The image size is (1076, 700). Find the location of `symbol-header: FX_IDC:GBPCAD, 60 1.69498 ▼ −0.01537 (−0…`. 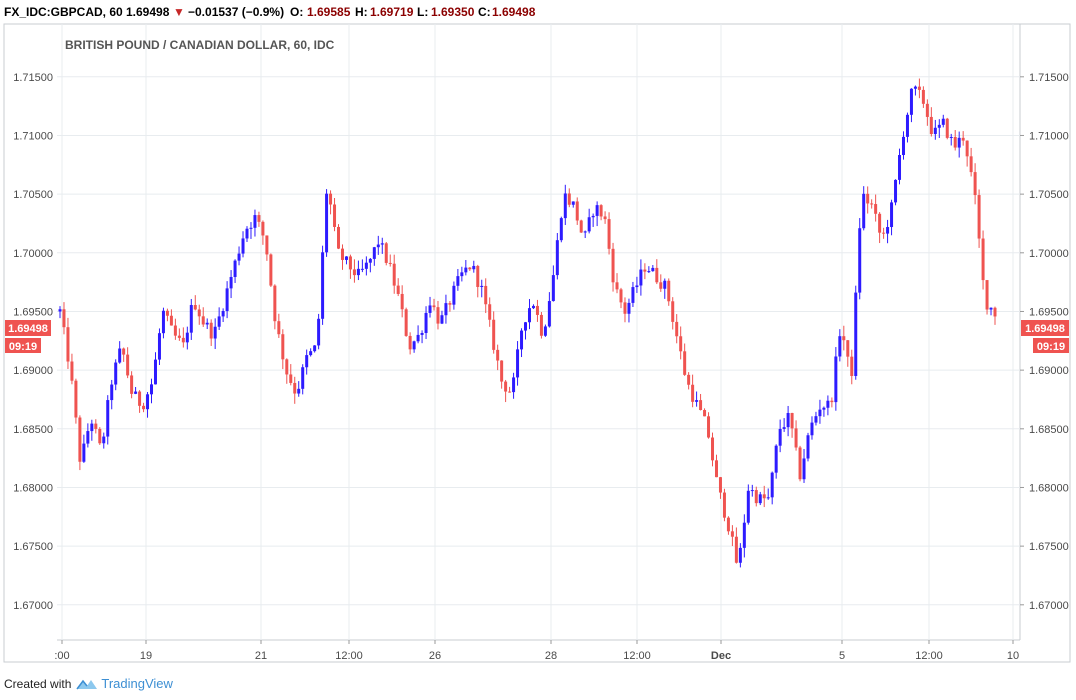

symbol-header: FX_IDC:GBPCAD, 60 1.69498 ▼ −0.01537 (−0… is located at coordinates (538, 12).